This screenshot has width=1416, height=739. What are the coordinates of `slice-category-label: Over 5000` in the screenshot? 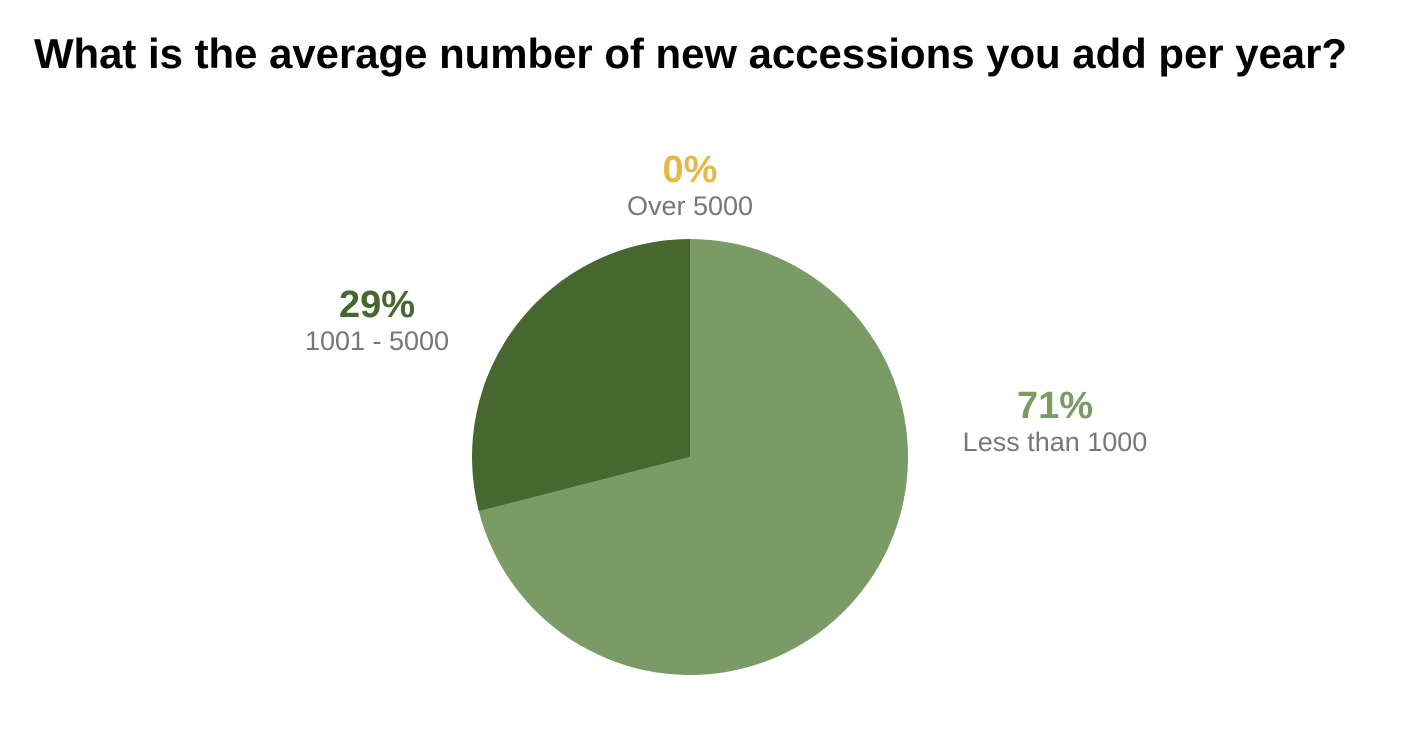 It's located at (690, 206).